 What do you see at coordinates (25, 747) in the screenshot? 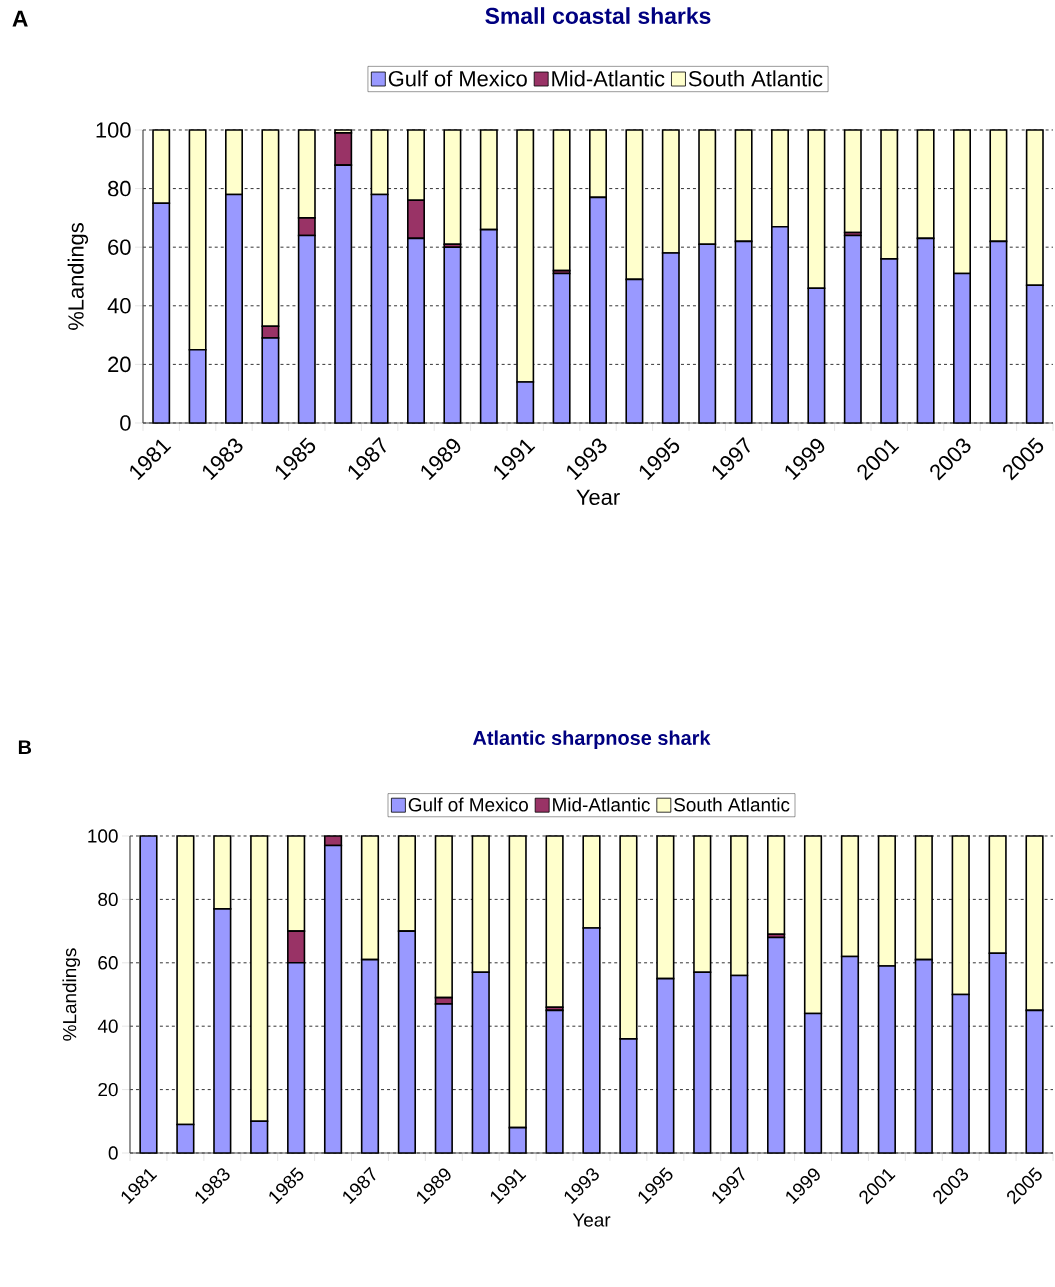
I see `text: B` at bounding box center [25, 747].